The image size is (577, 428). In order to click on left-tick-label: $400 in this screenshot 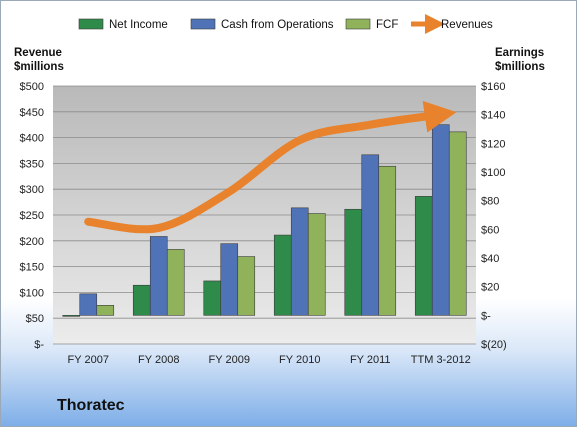, I will do `click(32, 139)`.